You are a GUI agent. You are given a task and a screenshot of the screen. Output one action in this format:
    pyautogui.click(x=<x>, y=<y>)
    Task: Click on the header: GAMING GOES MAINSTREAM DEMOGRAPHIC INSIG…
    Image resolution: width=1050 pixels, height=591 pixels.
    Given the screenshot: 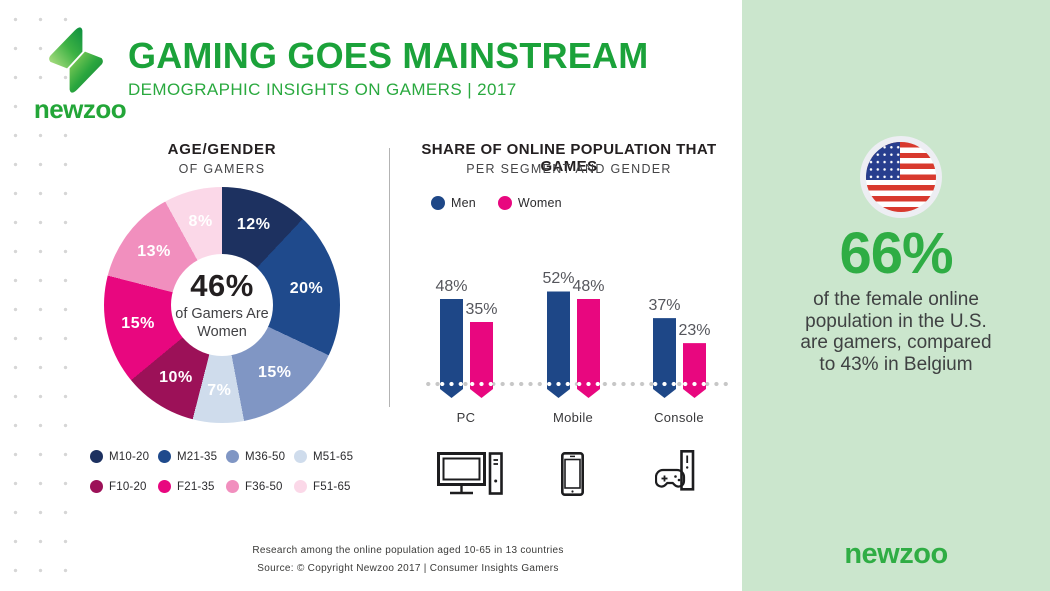 What is the action you would take?
    pyautogui.click(x=388, y=68)
    